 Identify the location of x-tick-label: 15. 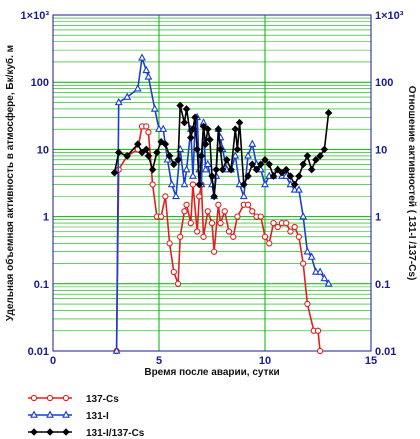
(371, 361).